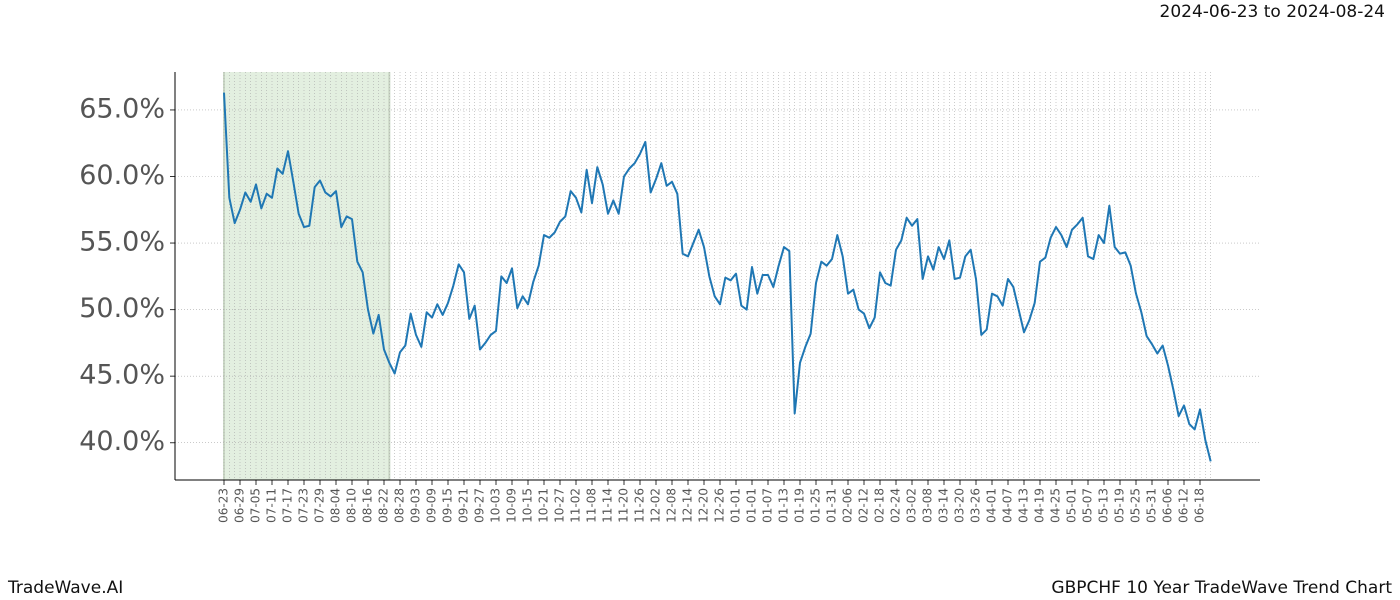 This screenshot has height=600, width=1400. Describe the element at coordinates (544, 505) in the screenshot. I see `x-tick-label: 10-21` at that location.